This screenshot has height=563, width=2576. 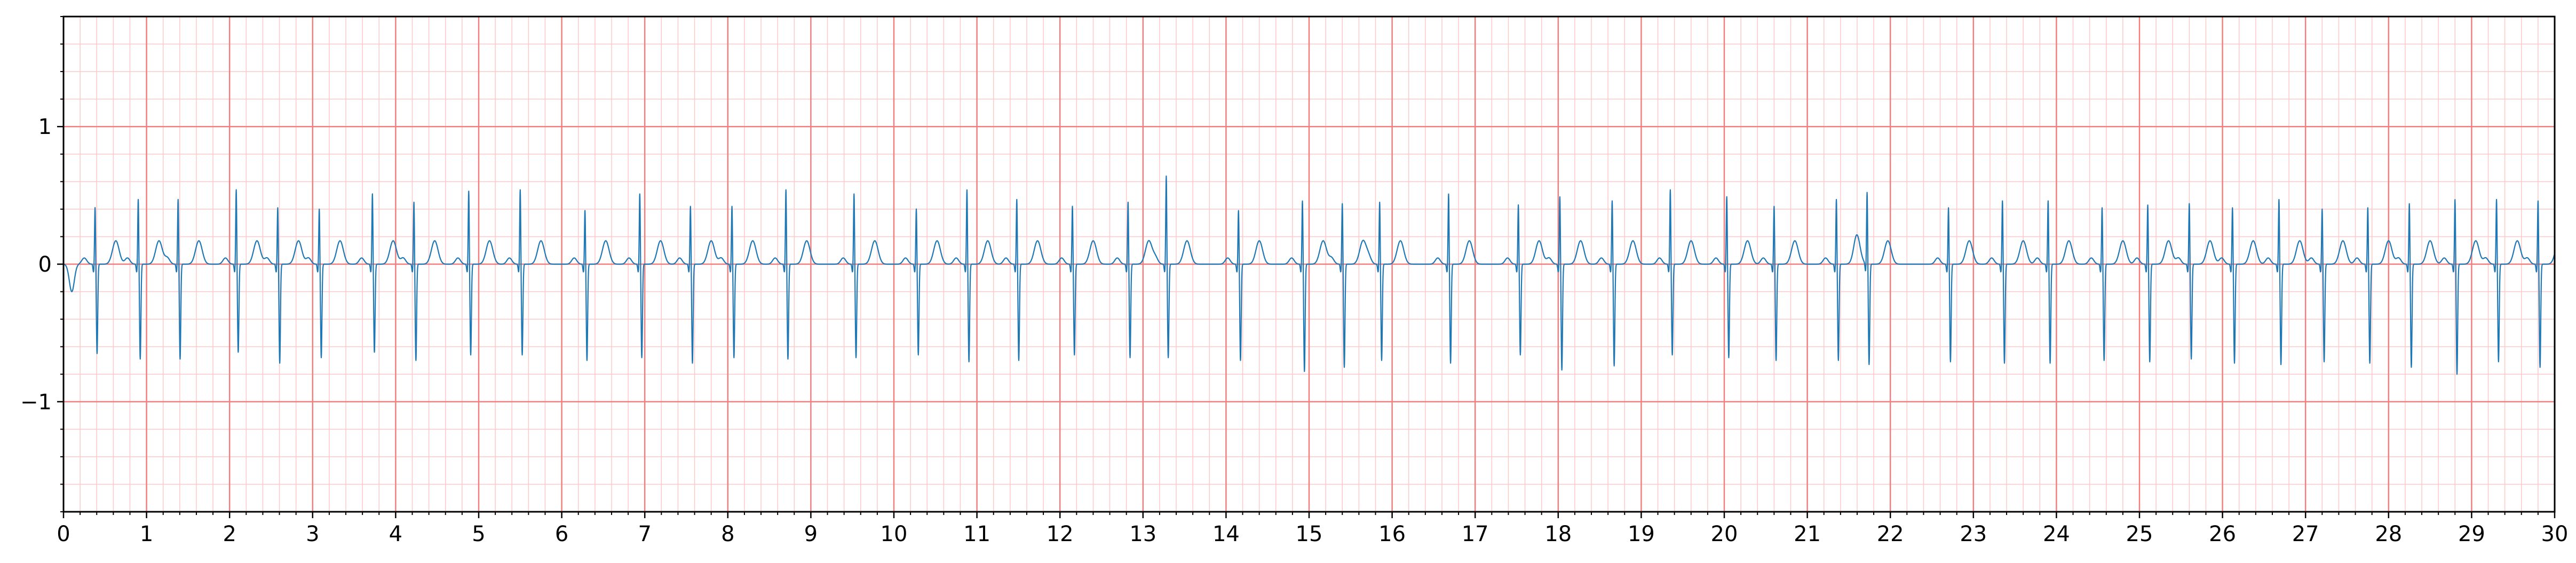 What do you see at coordinates (312, 534) in the screenshot?
I see `x-tick-label: 3` at bounding box center [312, 534].